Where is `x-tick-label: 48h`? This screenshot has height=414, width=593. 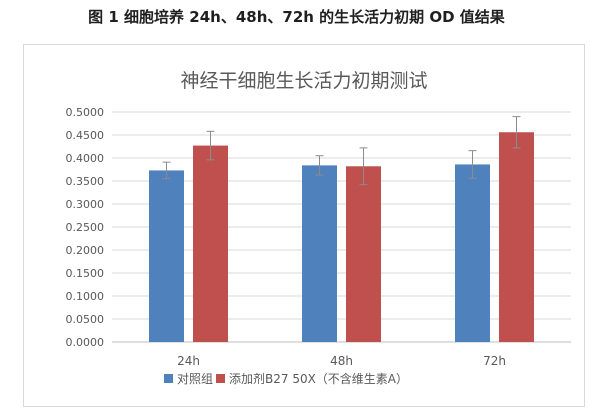 x-tick-label: 48h is located at coordinates (341, 361).